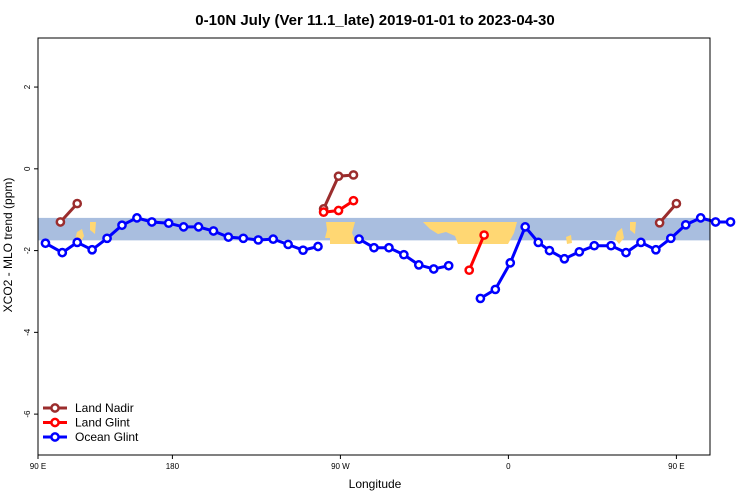  What do you see at coordinates (27, 414) in the screenshot?
I see `y-tick-label: -6` at bounding box center [27, 414].